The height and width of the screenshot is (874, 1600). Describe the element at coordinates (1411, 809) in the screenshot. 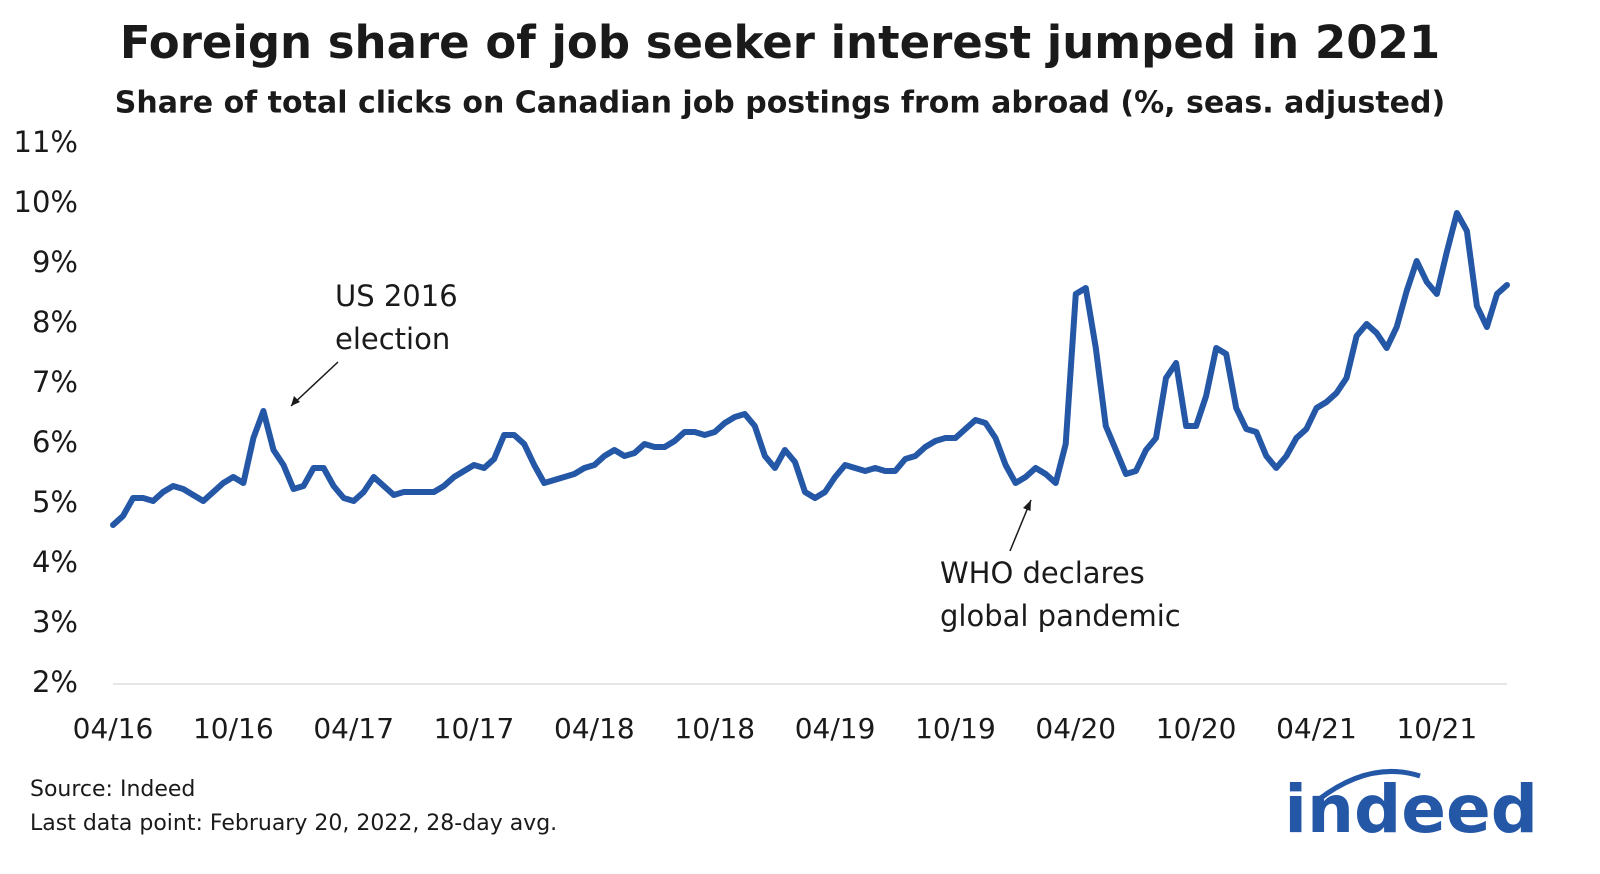

I see `logo: indeed` at that location.